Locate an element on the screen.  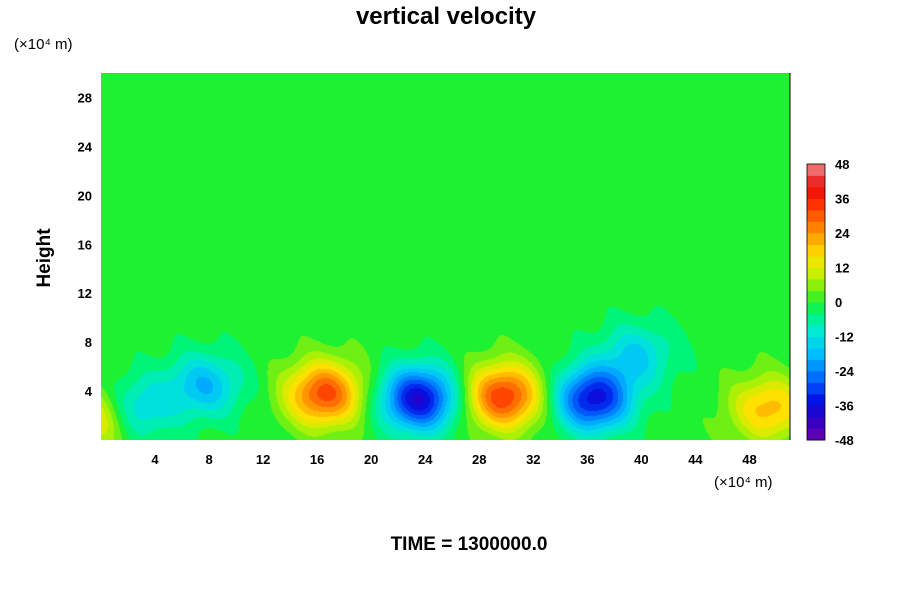
x-tick-label: 36 is located at coordinates (587, 459).